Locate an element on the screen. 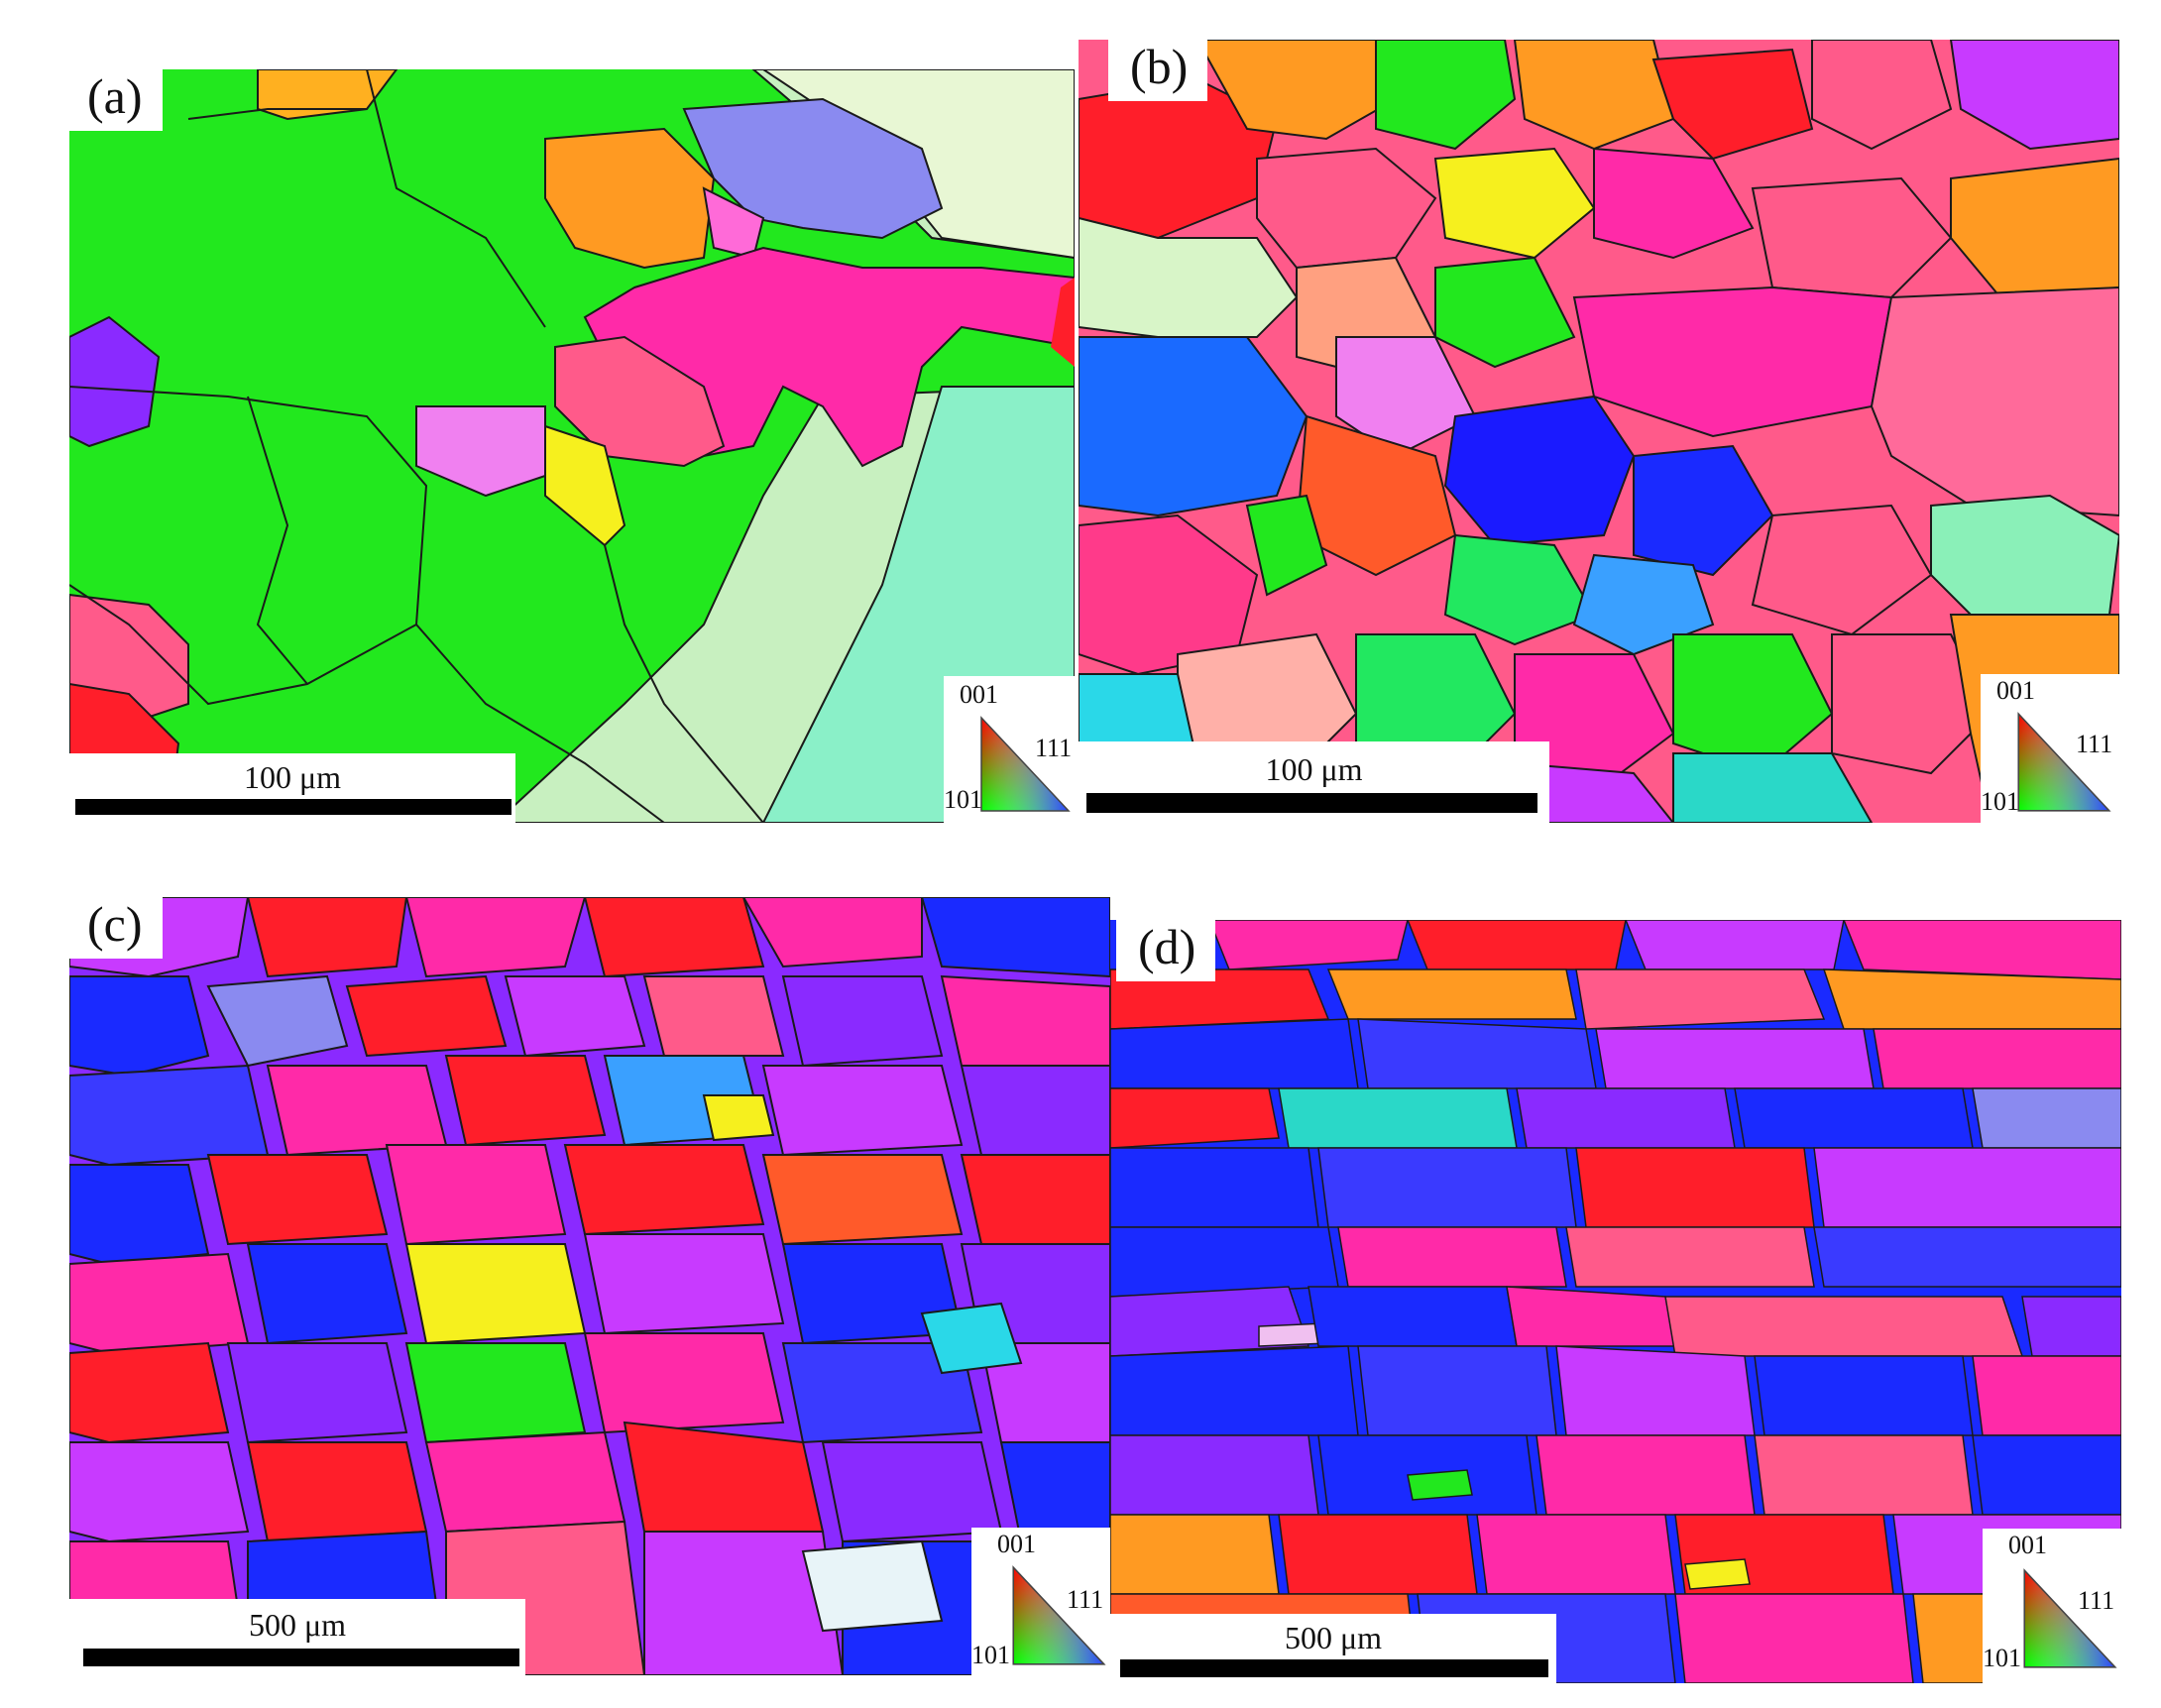  scale-bar-c: 500 μm is located at coordinates (297, 1637).